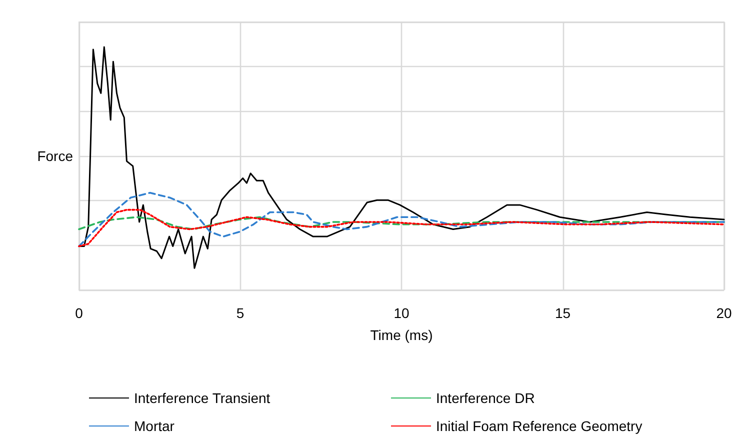  Describe the element at coordinates (402, 313) in the screenshot. I see `x-tick-label: 10` at that location.